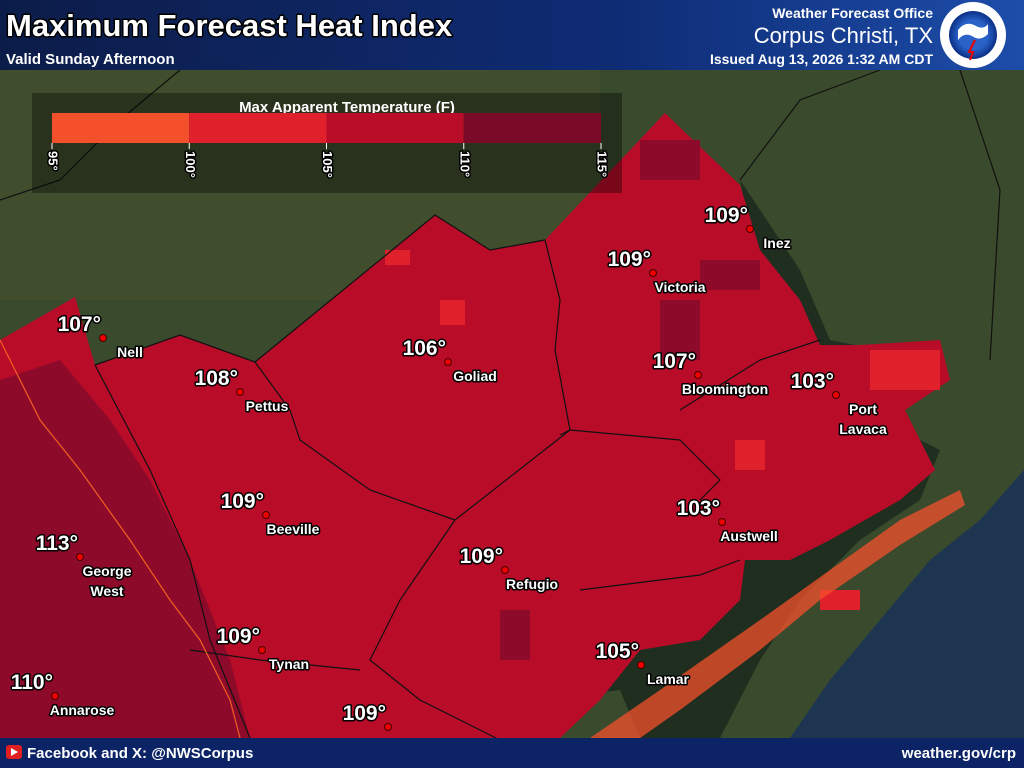 The image size is (1024, 768). I want to click on city-name: Victoria, so click(679, 287).